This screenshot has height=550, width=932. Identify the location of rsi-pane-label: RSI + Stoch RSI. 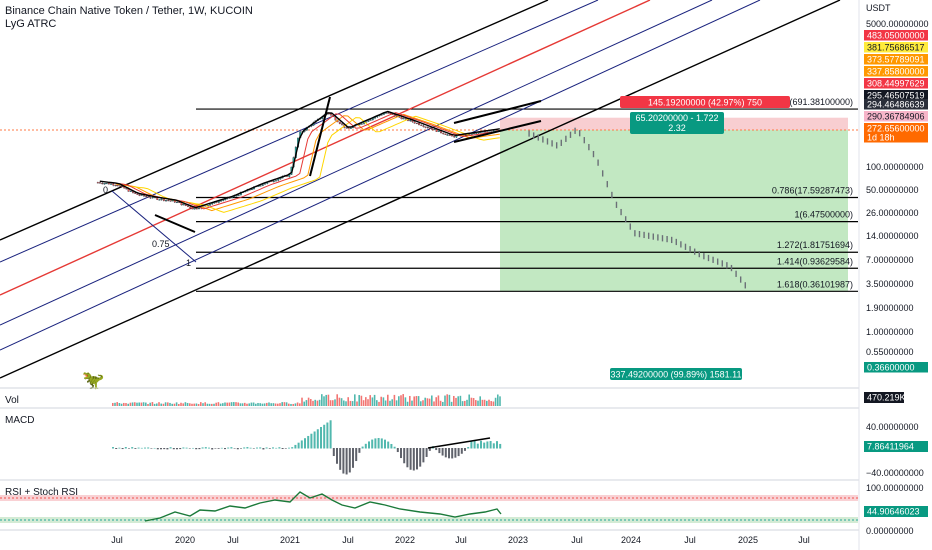
(42, 492).